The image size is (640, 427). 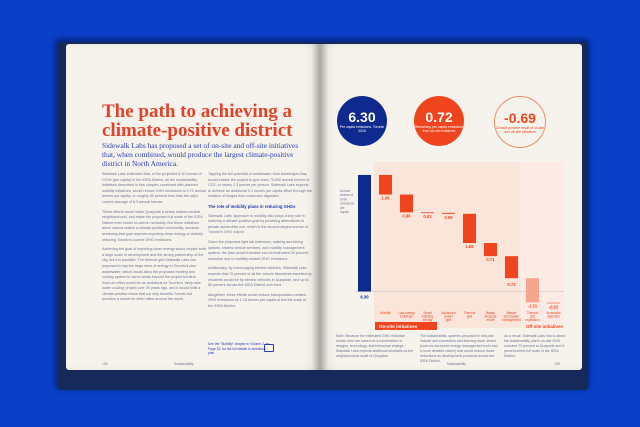 I want to click on stat-value: 6.30, so click(x=362, y=116).